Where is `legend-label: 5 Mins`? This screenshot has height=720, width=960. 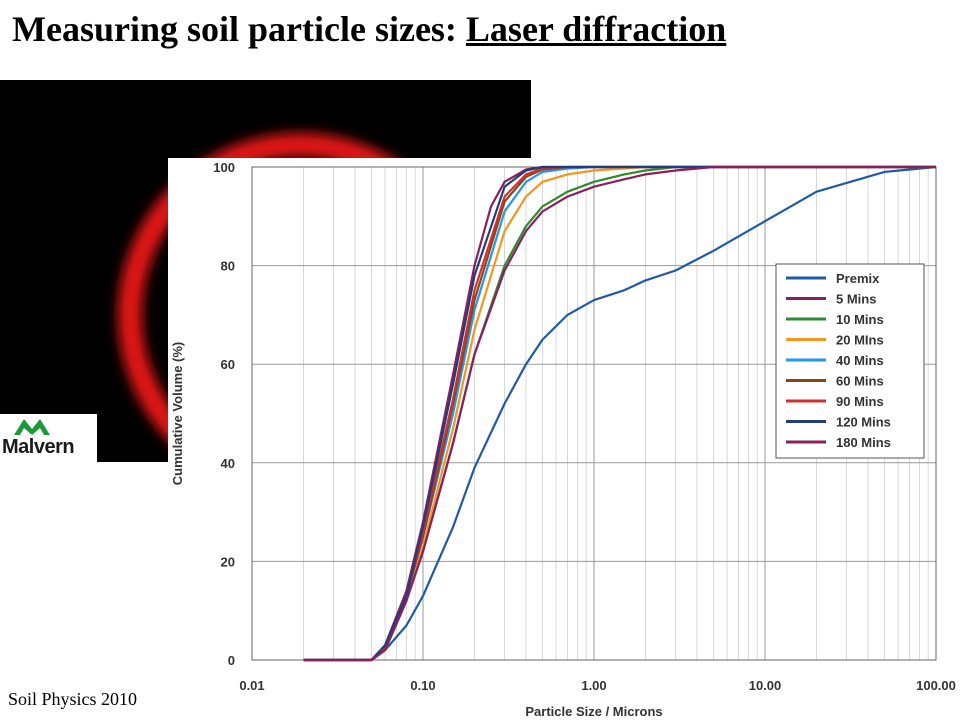
legend-label: 5 Mins is located at coordinates (856, 299).